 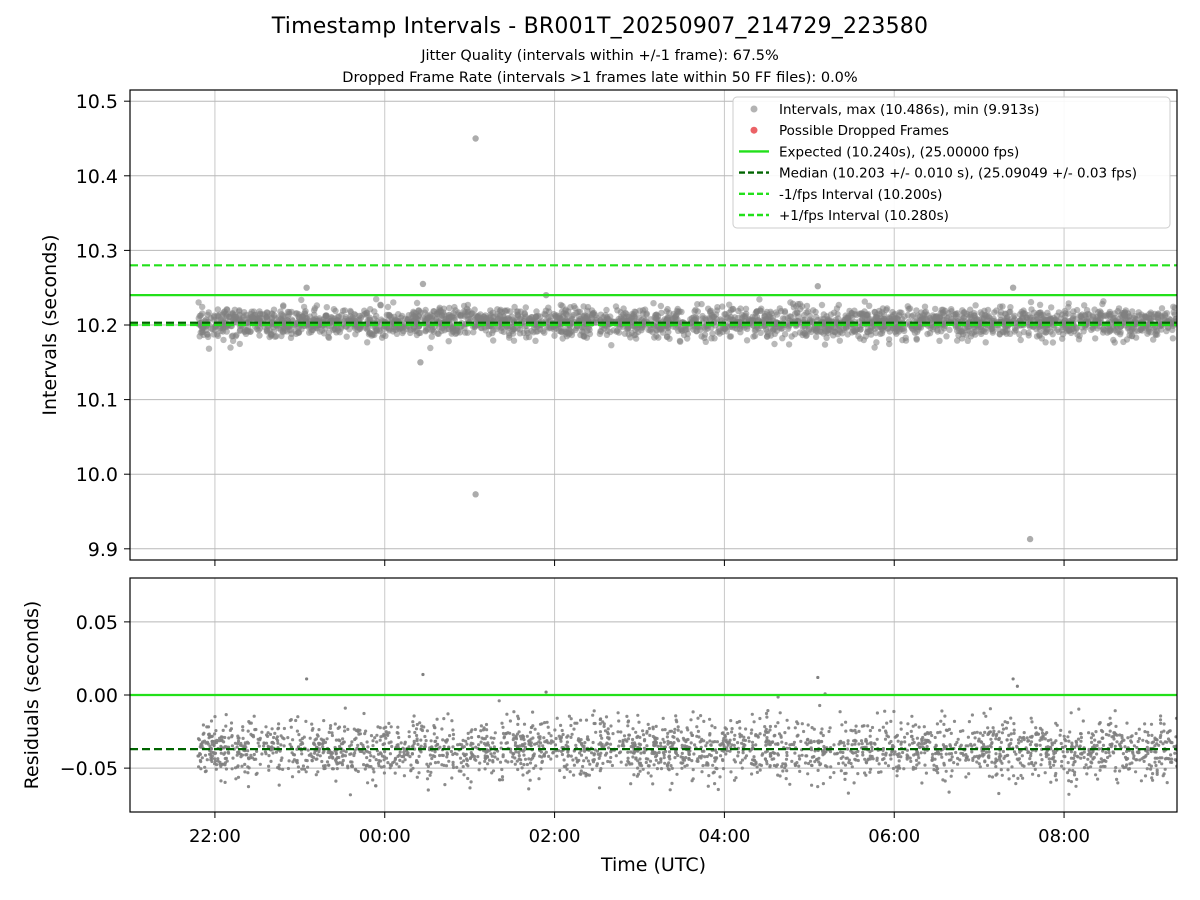 What do you see at coordinates (899, 152) in the screenshot?
I see `legend-label: Expected (10.240s), (25.00000 fps)` at bounding box center [899, 152].